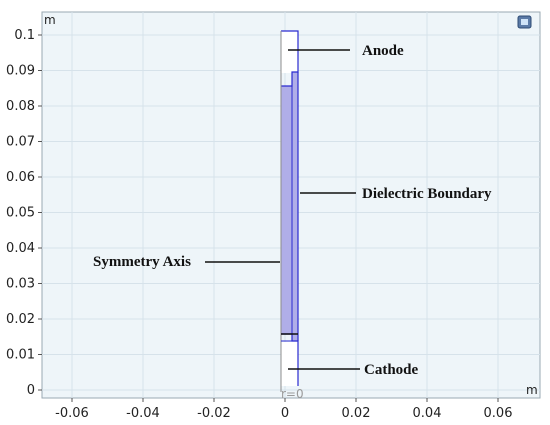 The image size is (550, 425). What do you see at coordinates (532, 390) in the screenshot?
I see `x-unit-label: m` at bounding box center [532, 390].